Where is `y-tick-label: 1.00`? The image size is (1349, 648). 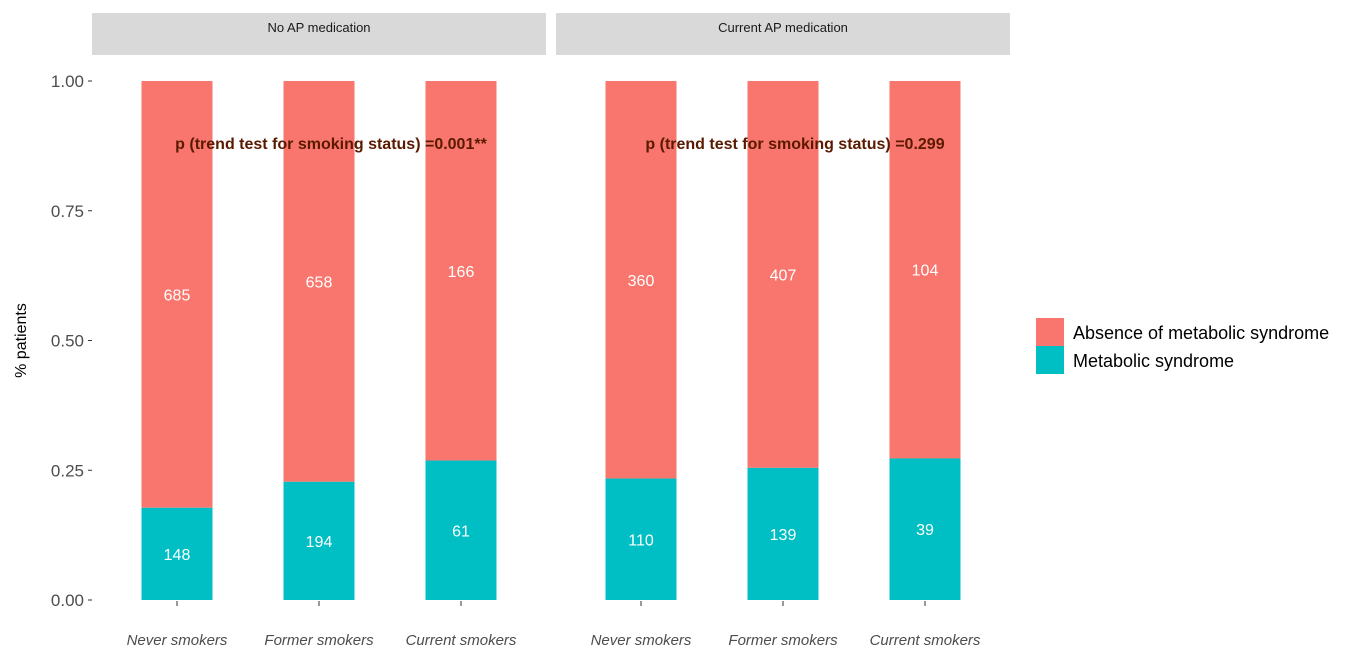
y-tick-label: 1.00 is located at coordinates (67, 81).